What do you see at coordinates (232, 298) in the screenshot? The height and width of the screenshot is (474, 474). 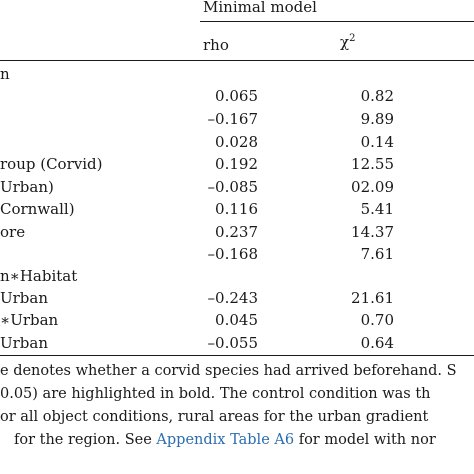 I see `rho-value: –0.243` at bounding box center [232, 298].